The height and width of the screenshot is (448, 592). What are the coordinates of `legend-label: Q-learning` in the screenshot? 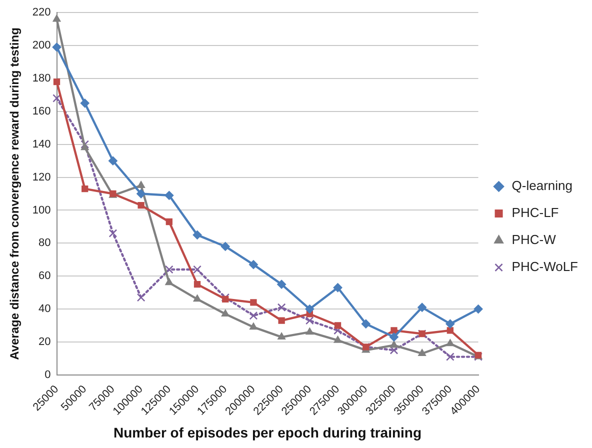 It's located at (542, 186).